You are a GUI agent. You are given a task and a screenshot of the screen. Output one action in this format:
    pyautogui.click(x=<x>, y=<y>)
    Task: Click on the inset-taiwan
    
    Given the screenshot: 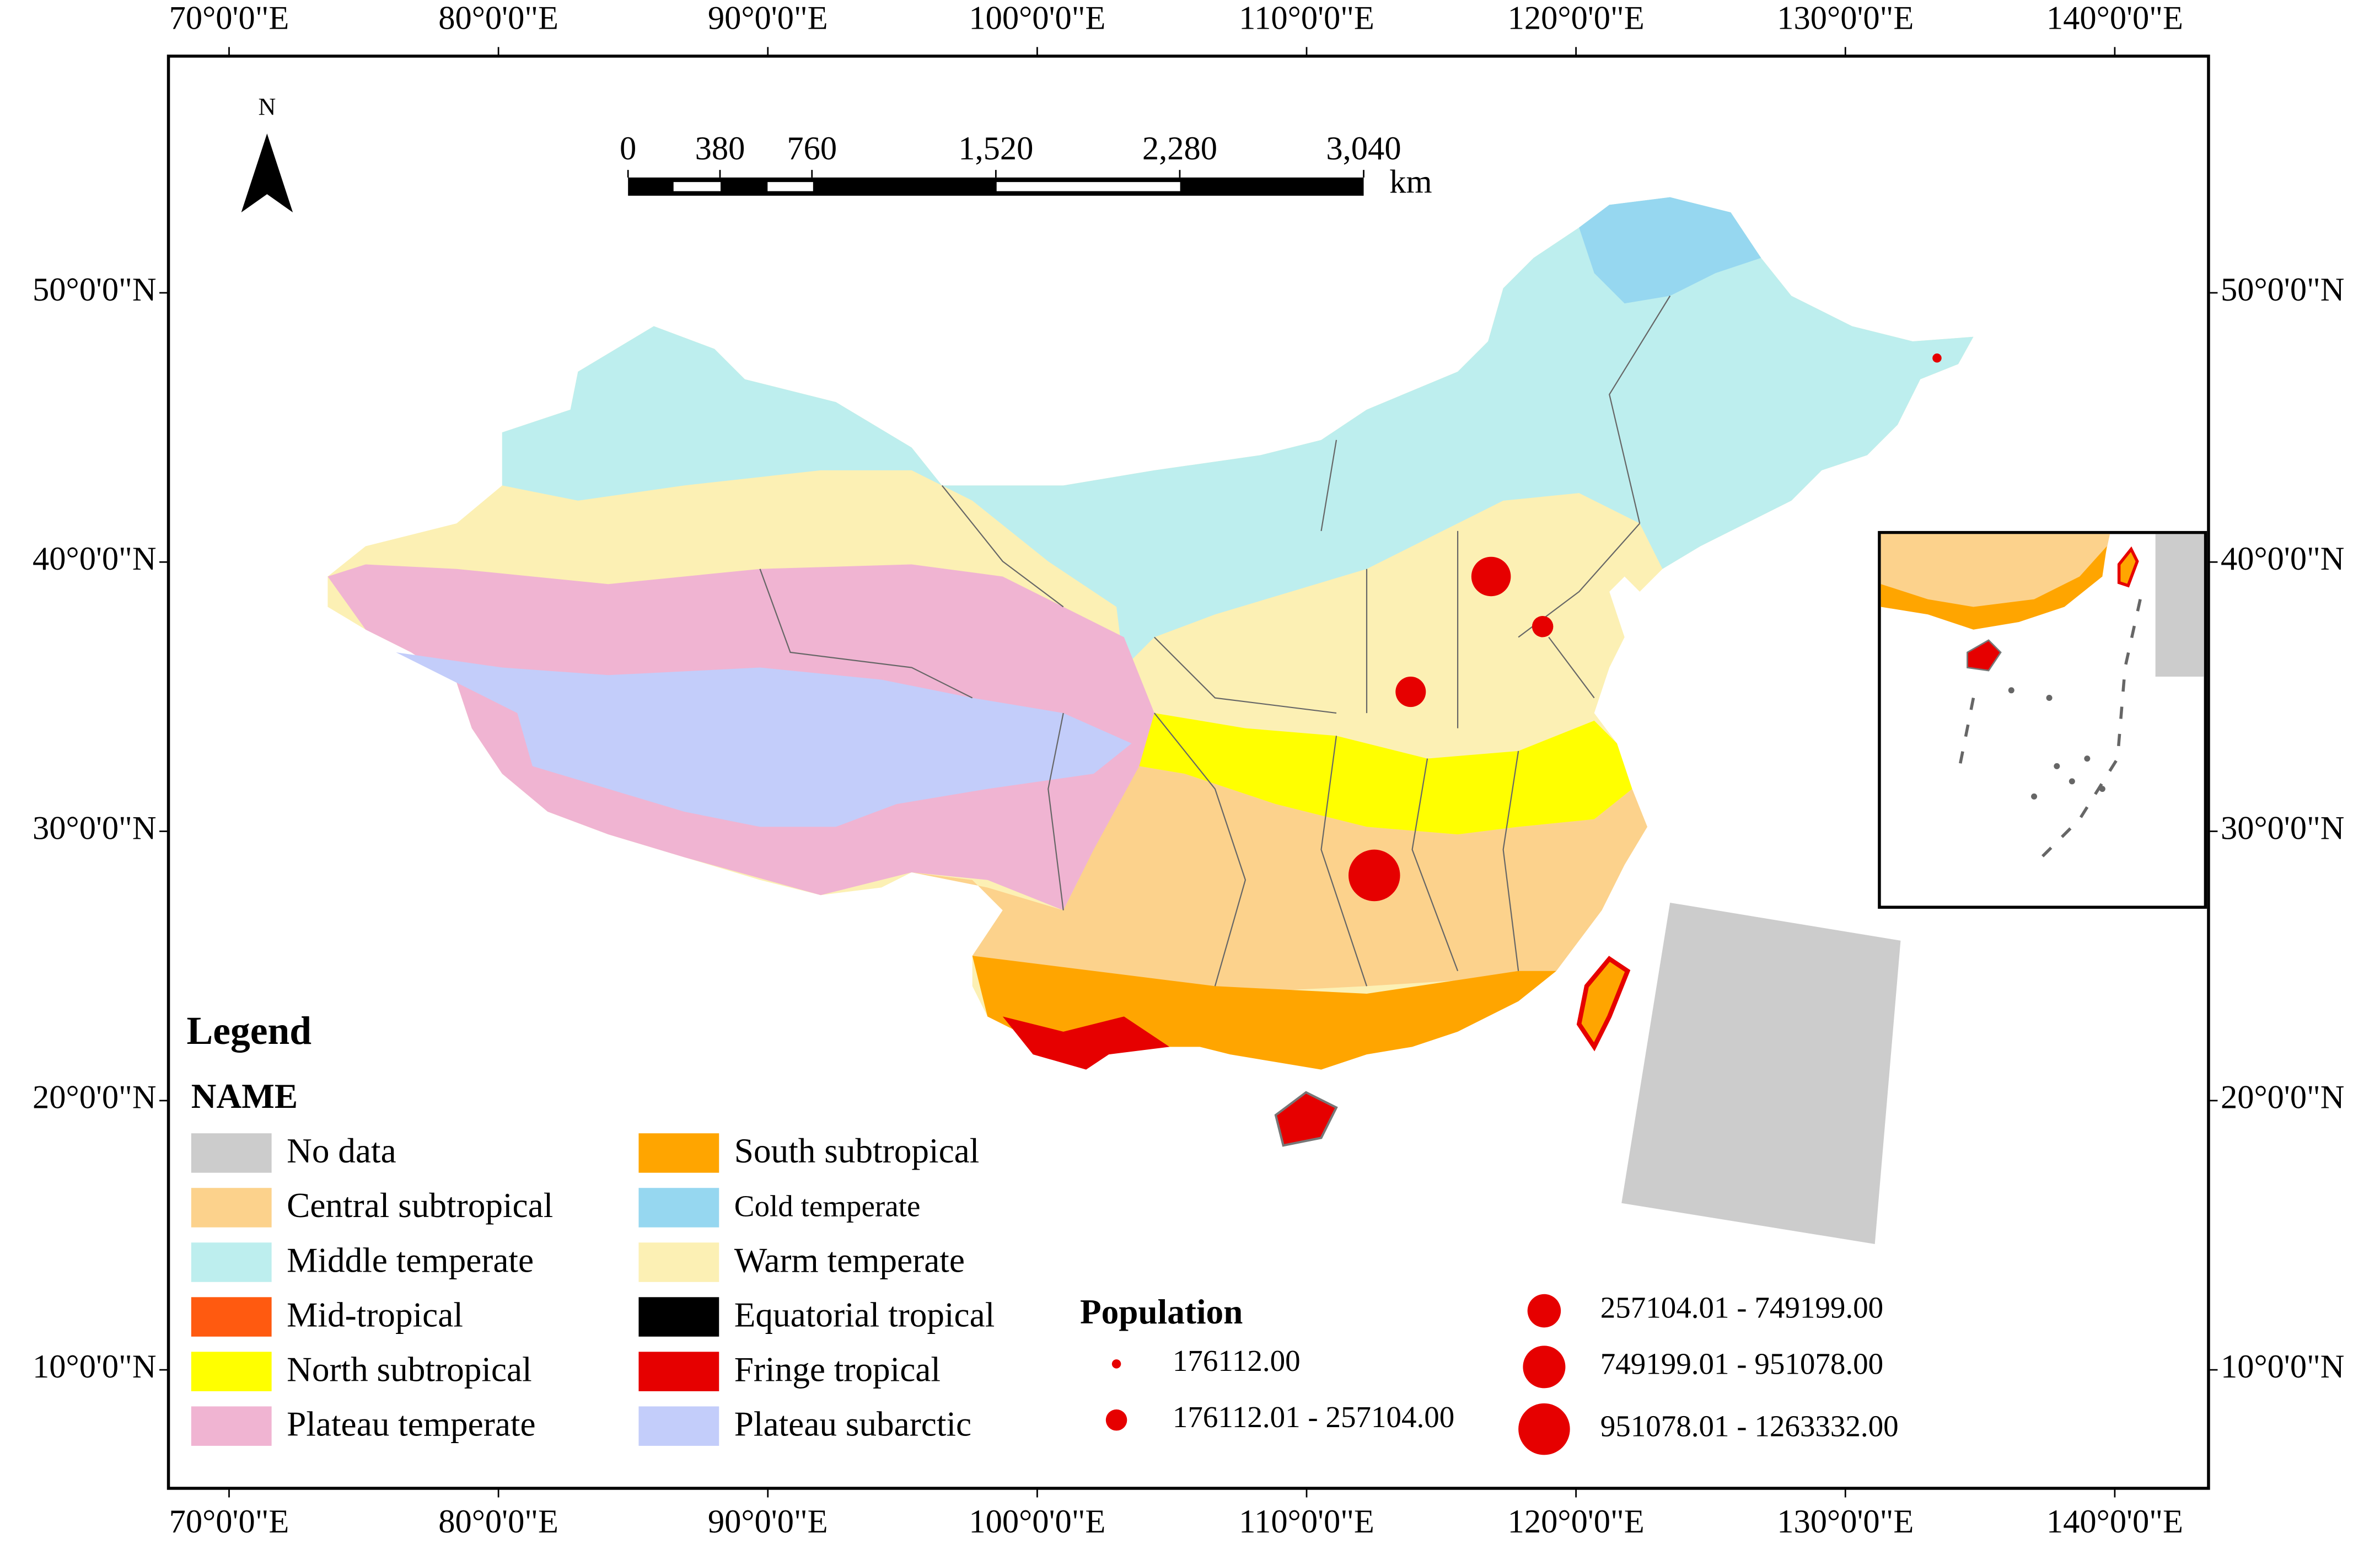 What is the action you would take?
    pyautogui.click(x=2128, y=567)
    